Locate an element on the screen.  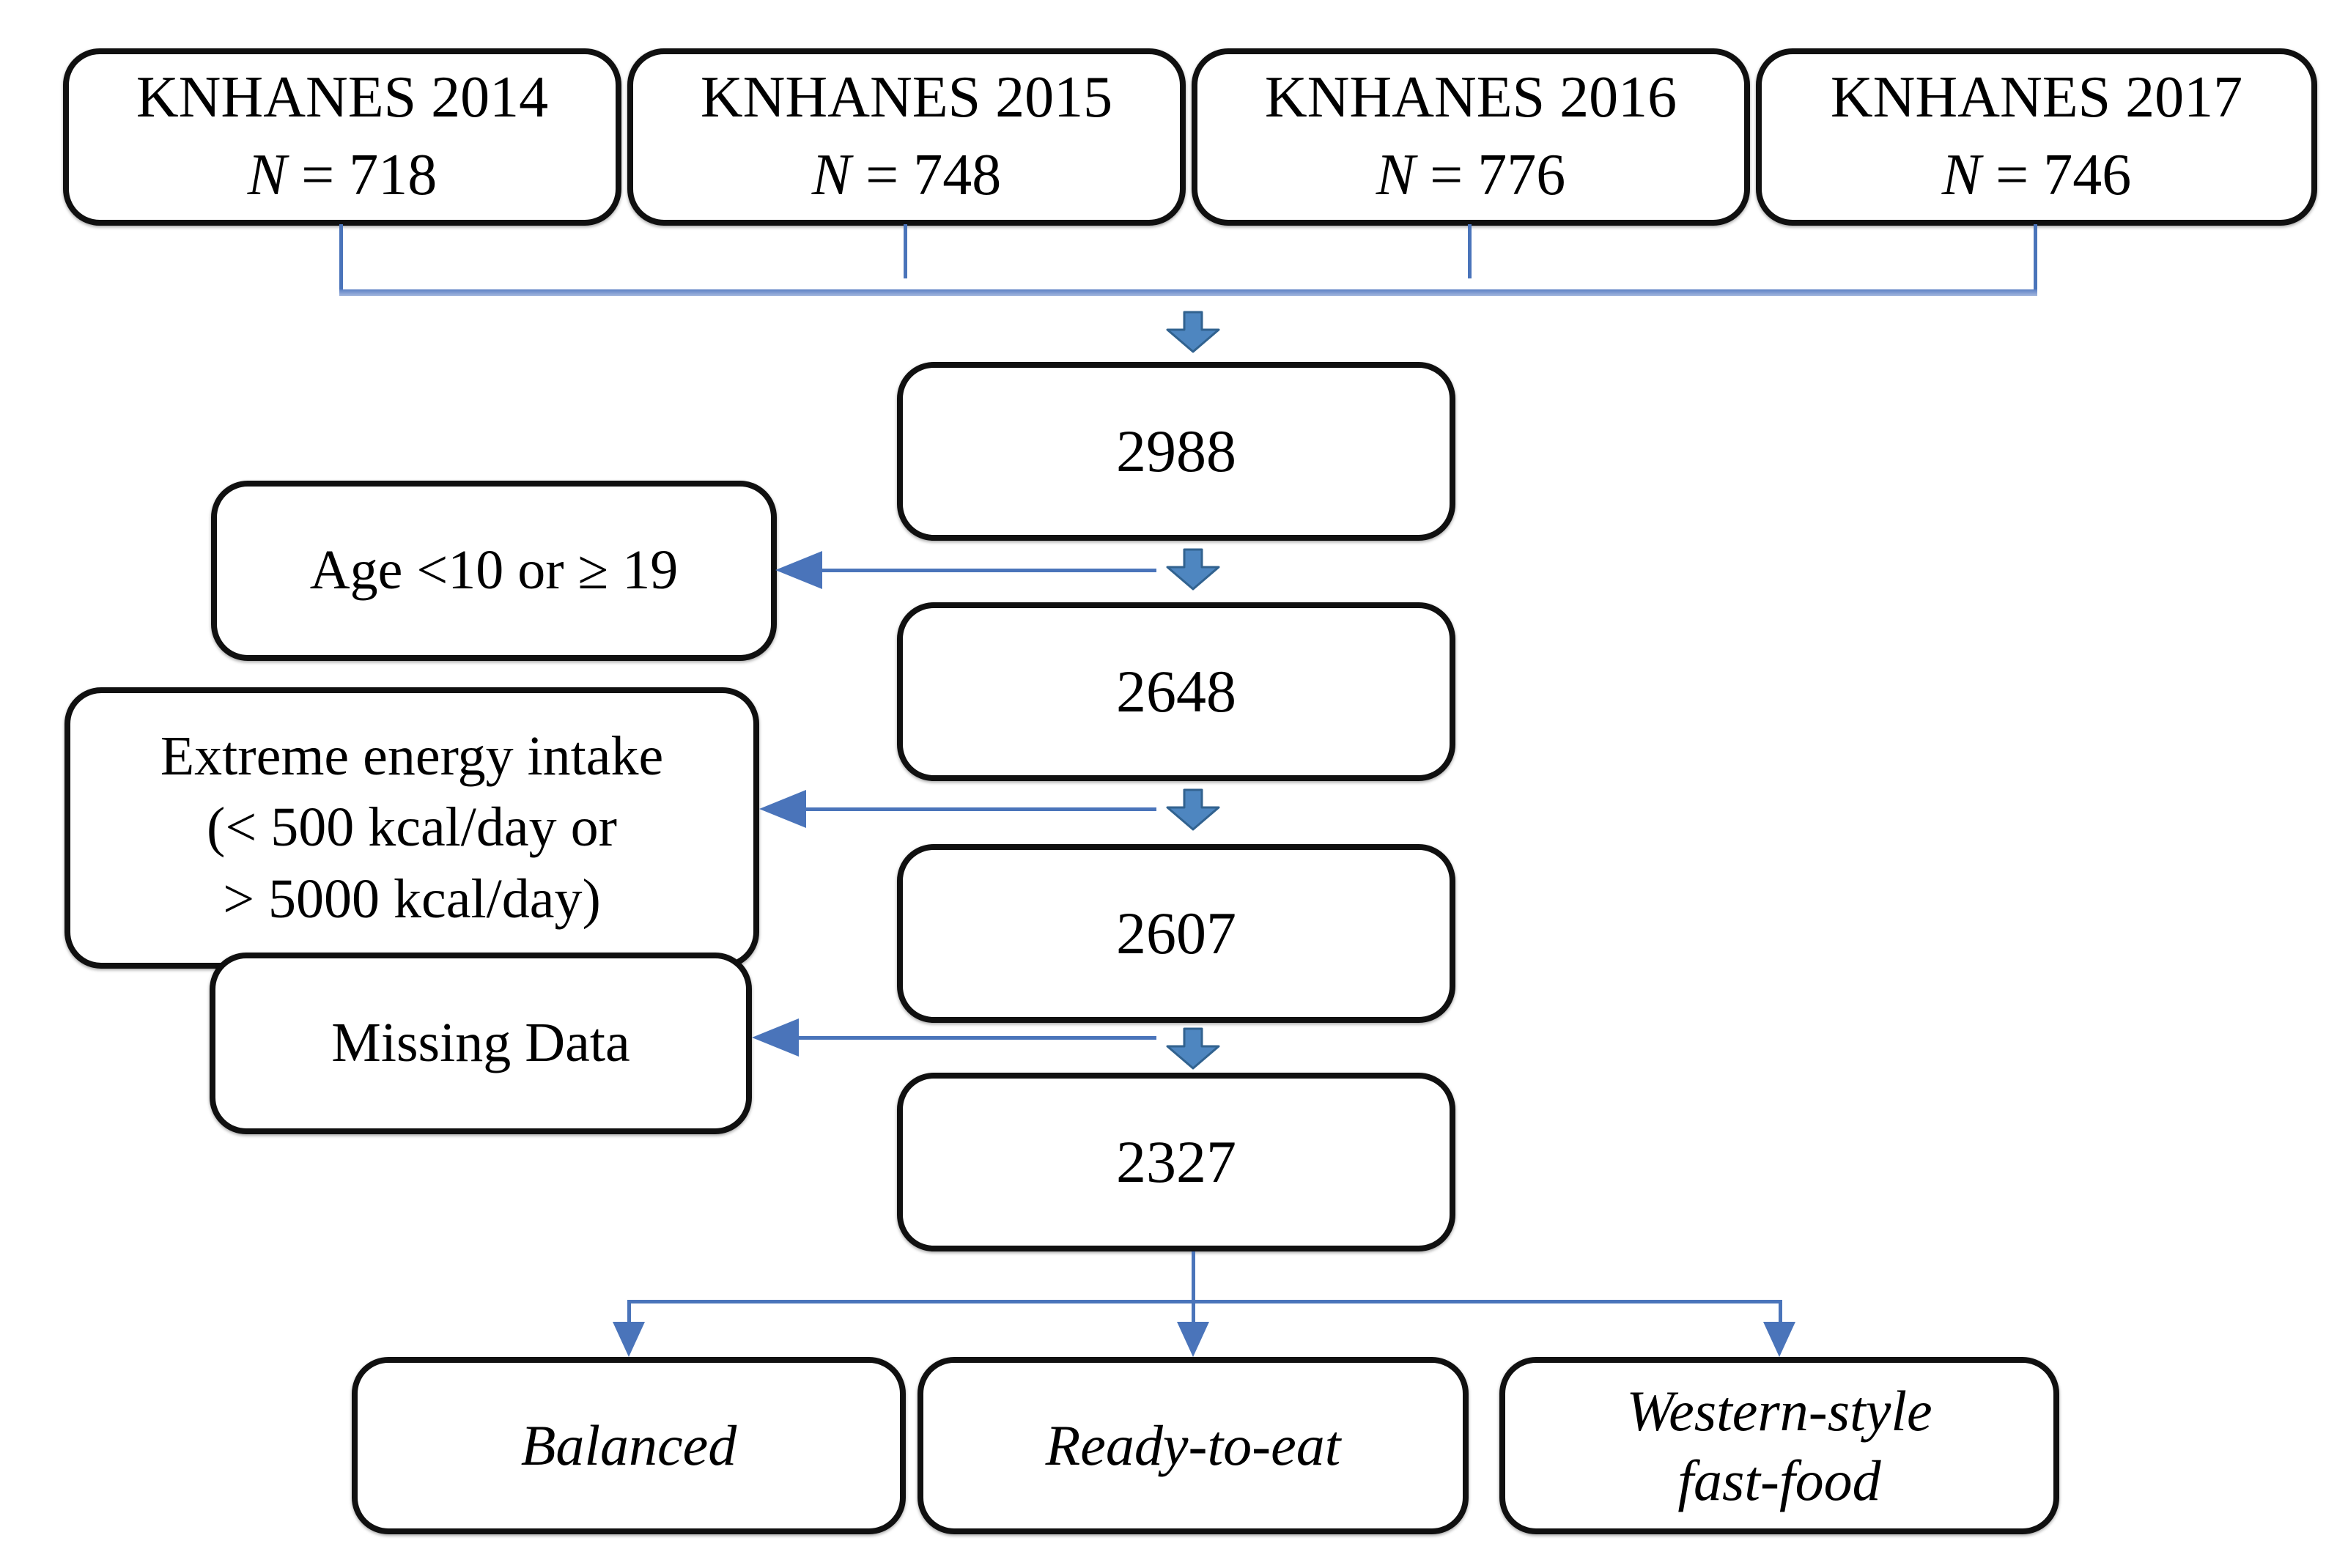
source-n: N = 746 is located at coordinates (2037, 175).